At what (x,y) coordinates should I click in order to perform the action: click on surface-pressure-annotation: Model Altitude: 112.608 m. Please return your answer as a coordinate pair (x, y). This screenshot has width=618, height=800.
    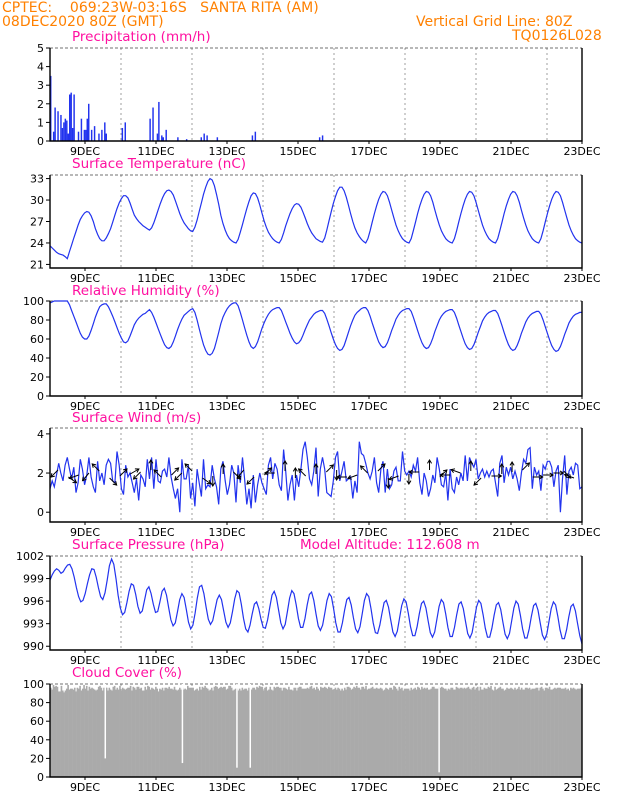
    Looking at the image, I should click on (390, 545).